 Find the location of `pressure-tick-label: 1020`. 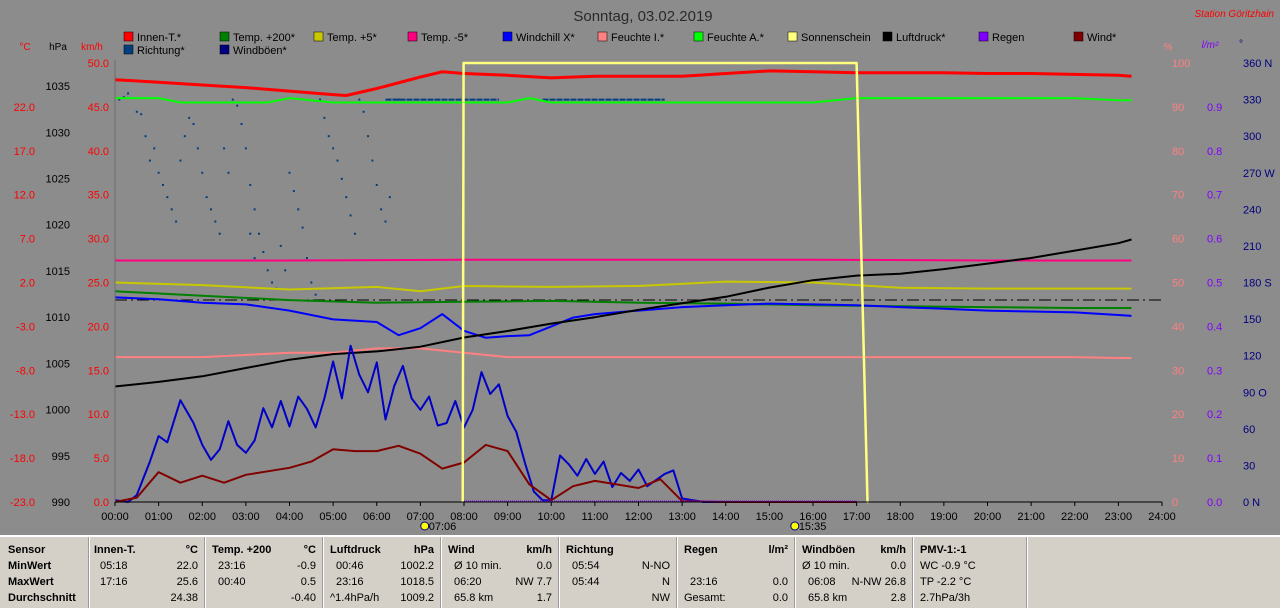

pressure-tick-label: 1020 is located at coordinates (58, 226).